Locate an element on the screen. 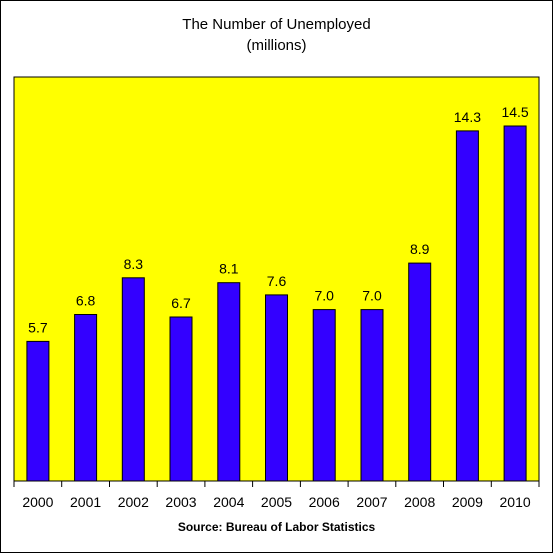 The image size is (553, 553). bar-2008 is located at coordinates (420, 372).